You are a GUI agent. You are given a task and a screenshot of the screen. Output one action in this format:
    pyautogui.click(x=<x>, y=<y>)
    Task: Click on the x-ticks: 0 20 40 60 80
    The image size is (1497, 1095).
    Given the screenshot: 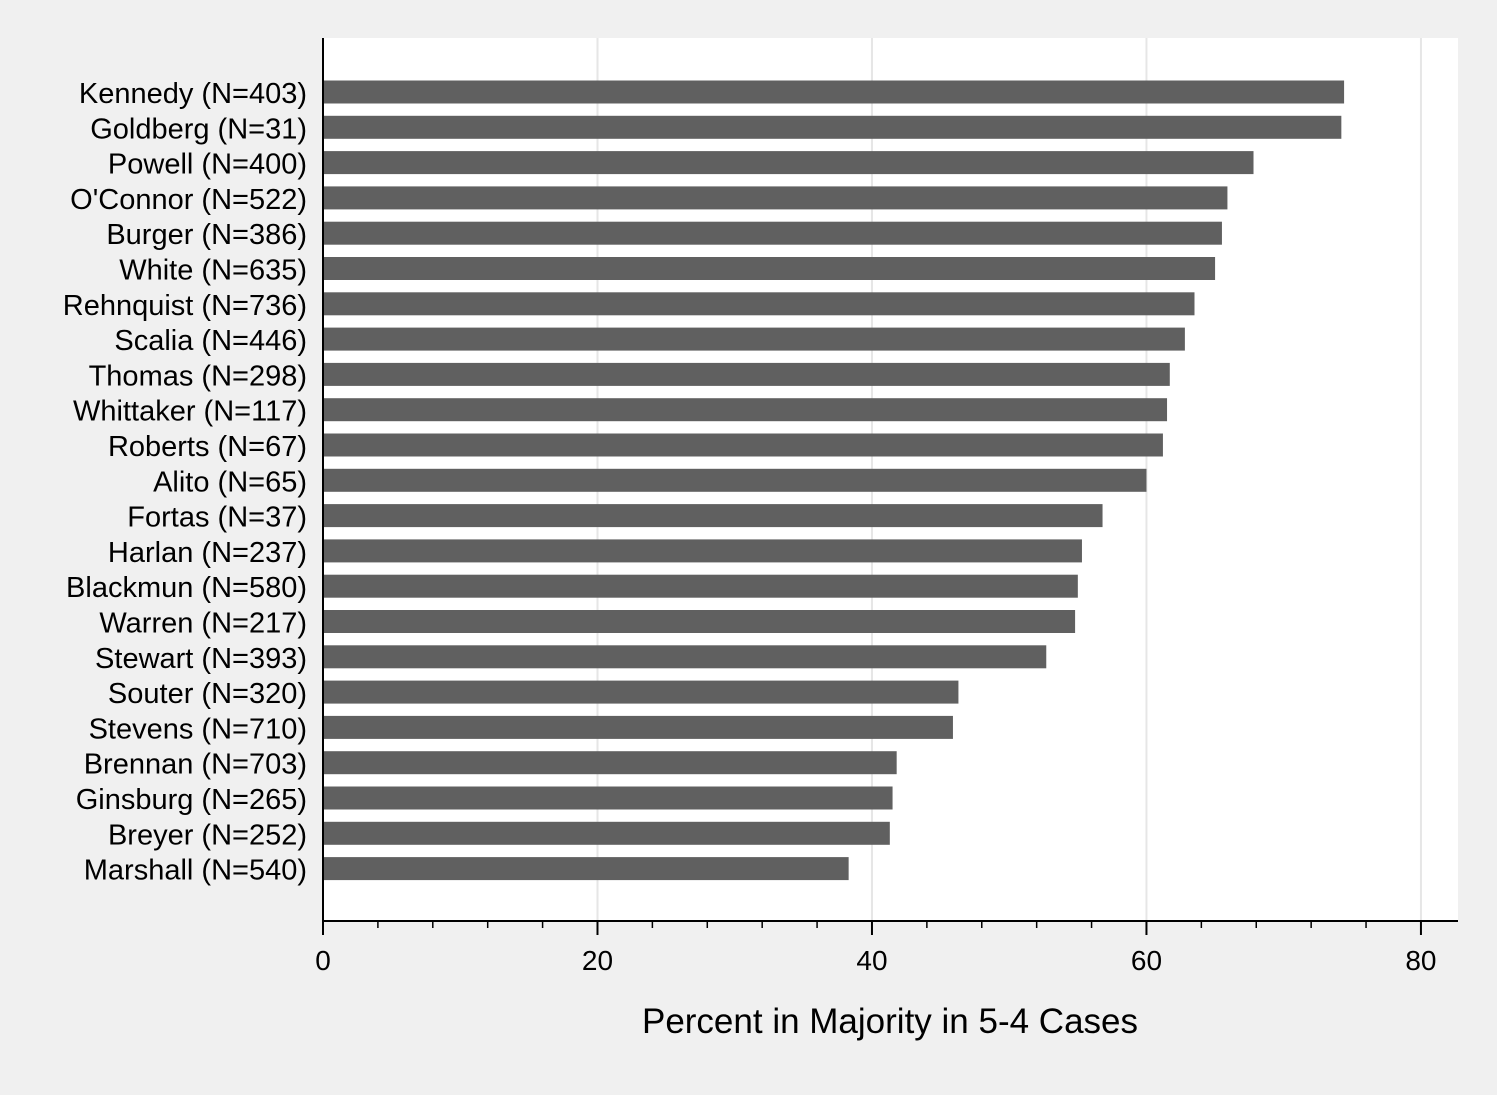 What is the action you would take?
    pyautogui.click(x=876, y=948)
    